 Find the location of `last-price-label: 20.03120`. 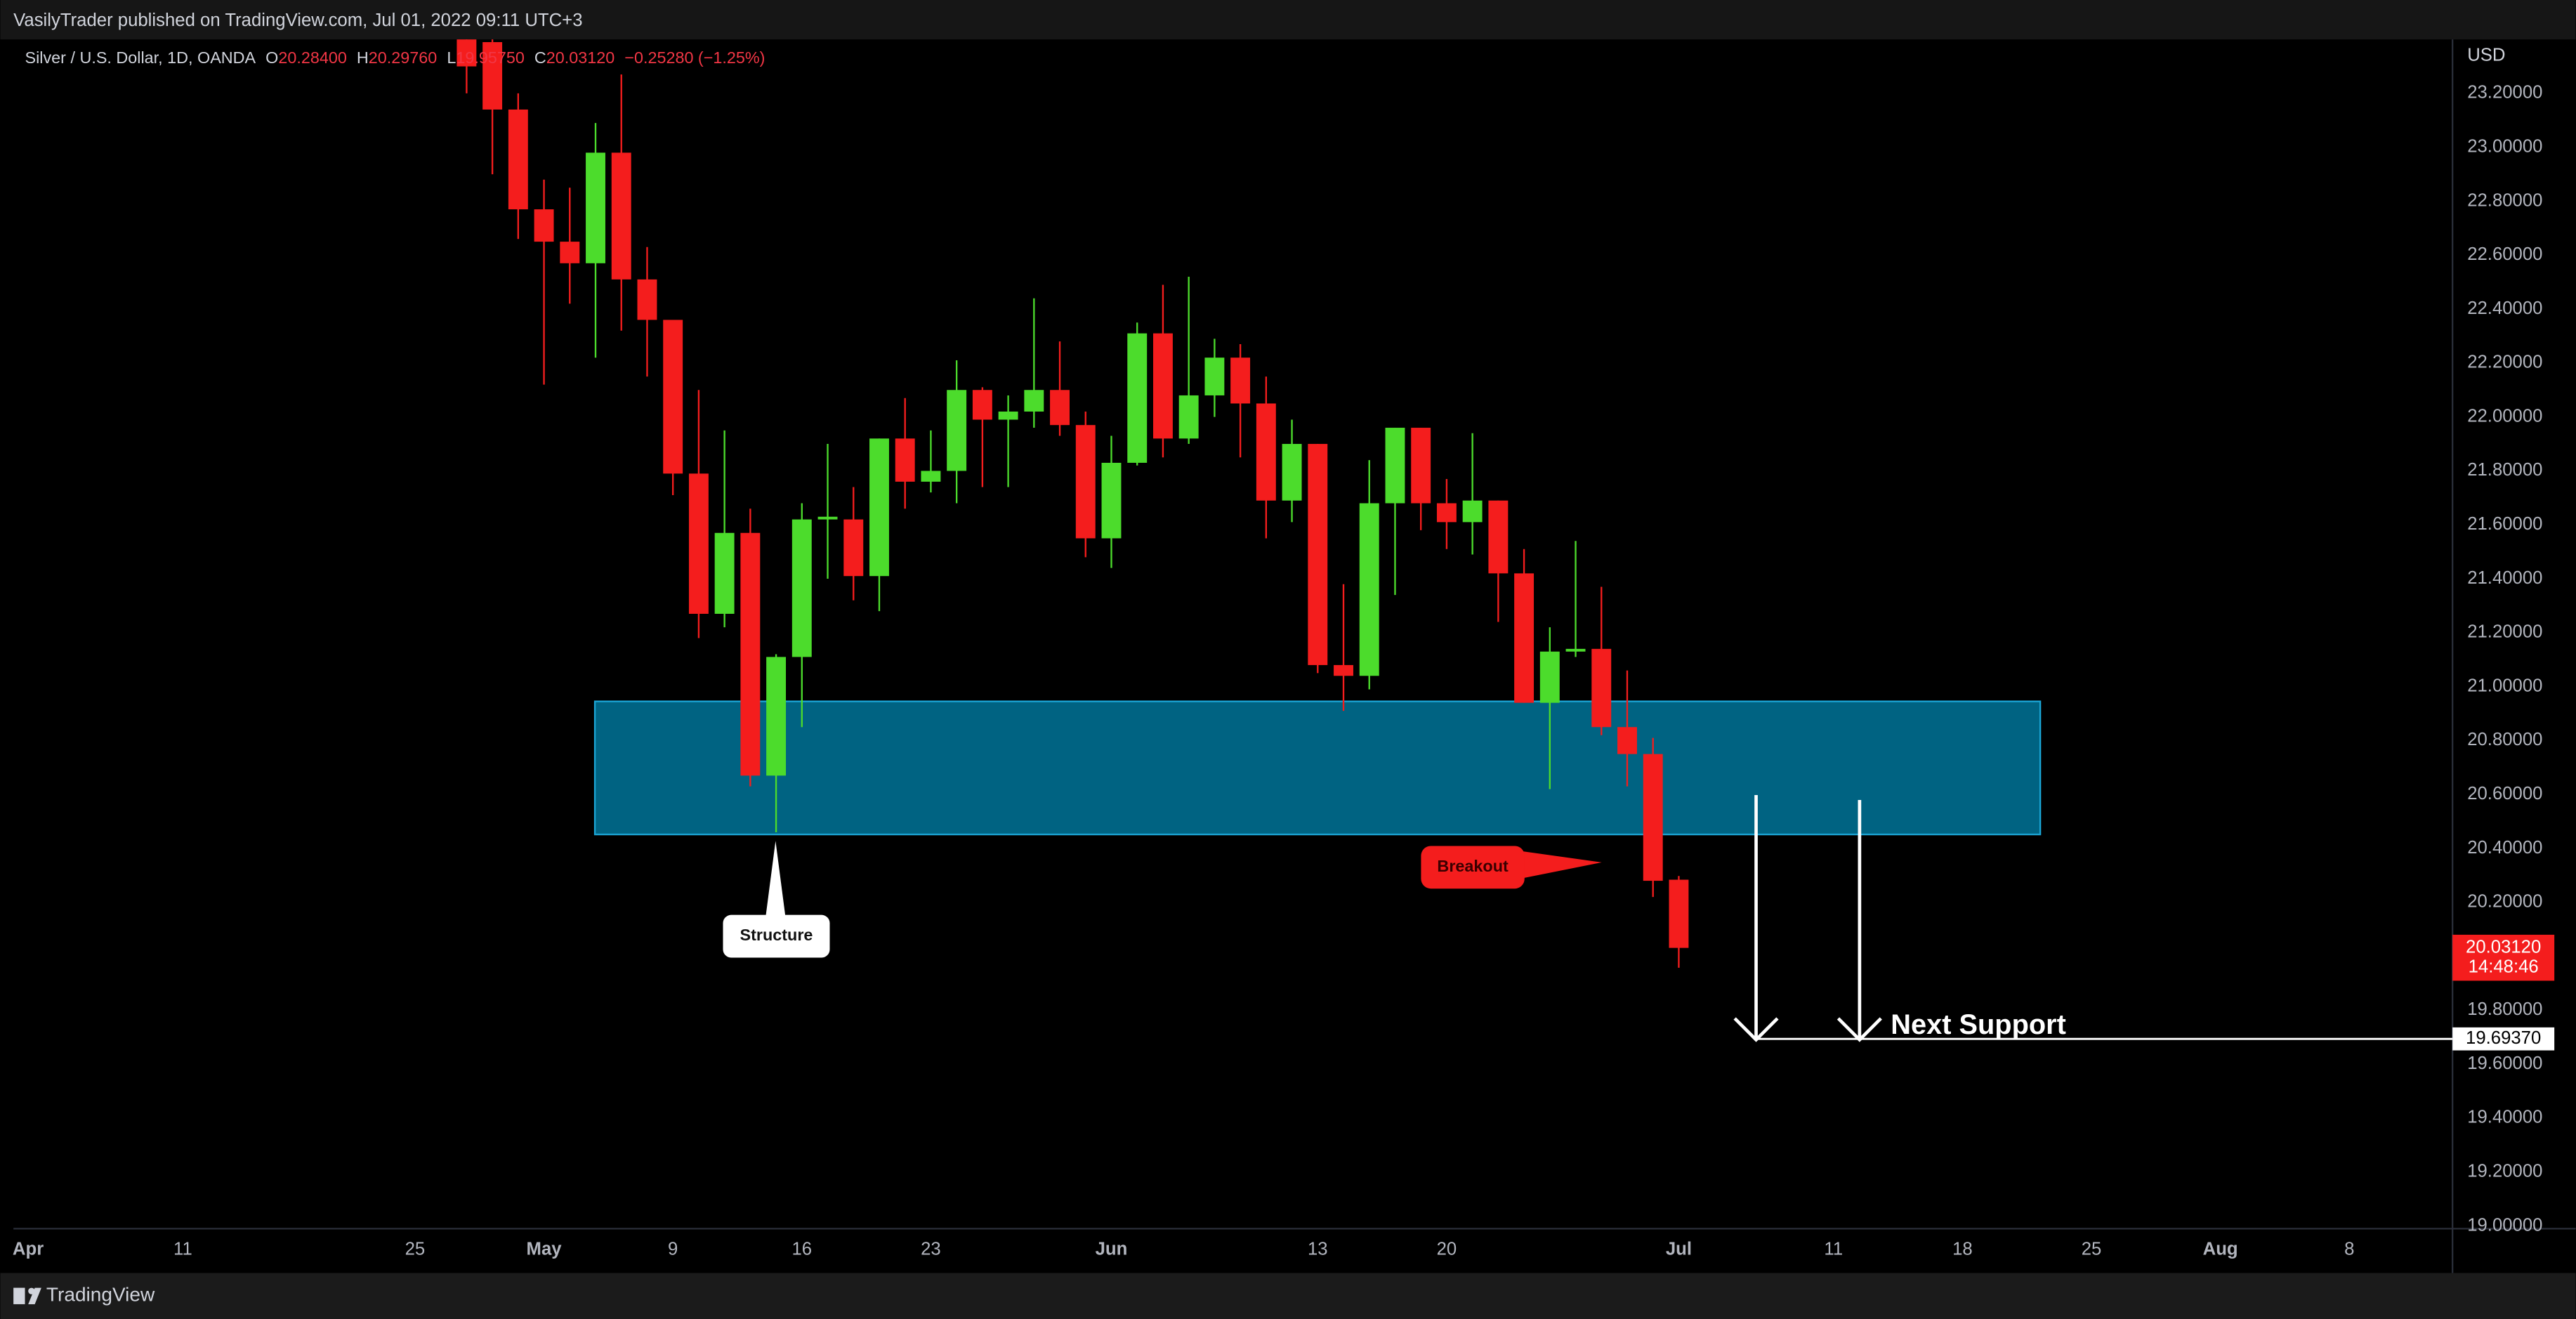

last-price-label: 20.03120 is located at coordinates (2503, 947).